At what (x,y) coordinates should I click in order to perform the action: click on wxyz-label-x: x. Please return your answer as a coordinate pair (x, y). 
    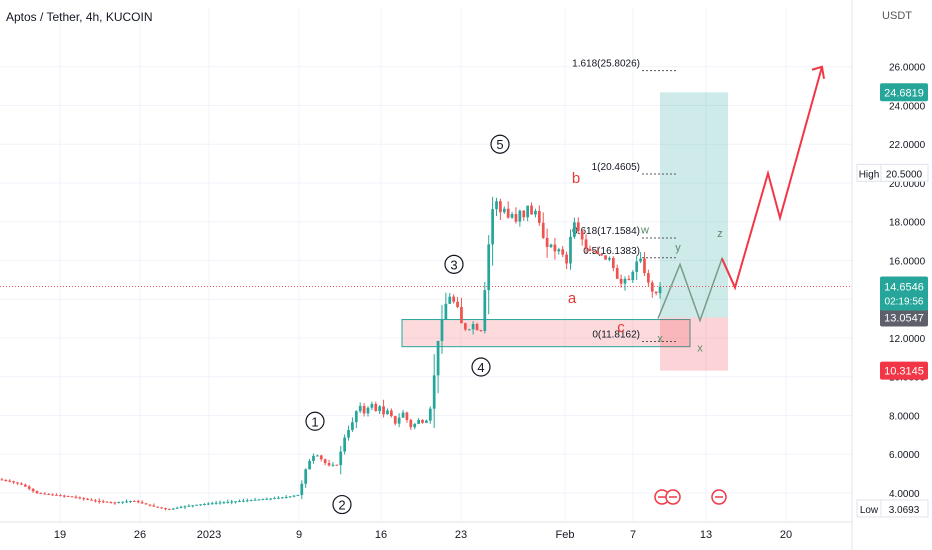
    Looking at the image, I should click on (700, 349).